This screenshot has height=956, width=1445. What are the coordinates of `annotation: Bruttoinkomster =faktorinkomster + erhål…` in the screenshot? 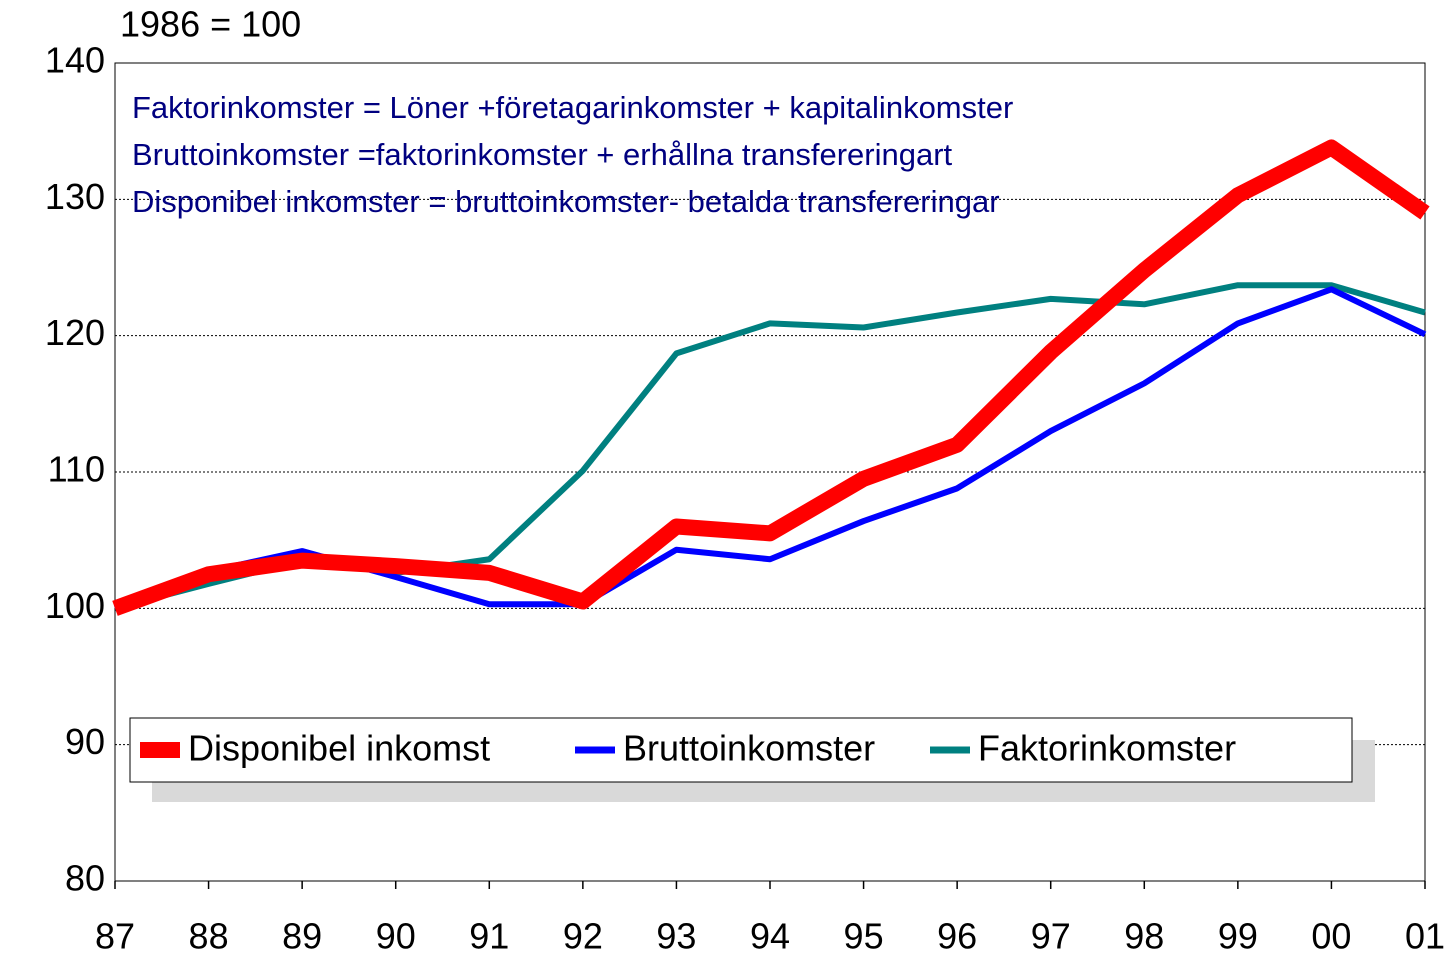 It's located at (542, 154).